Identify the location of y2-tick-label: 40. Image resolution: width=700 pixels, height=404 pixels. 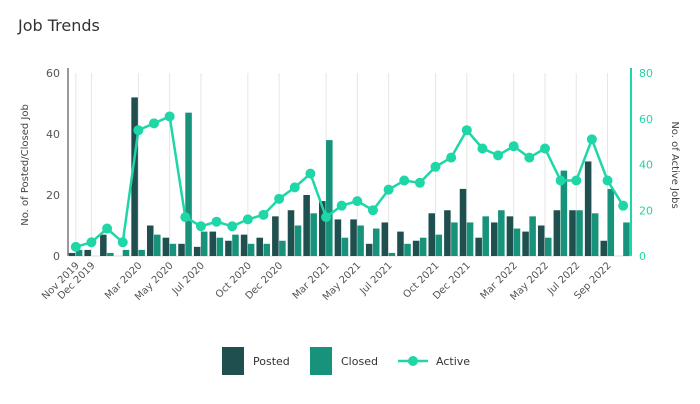
(646, 165).